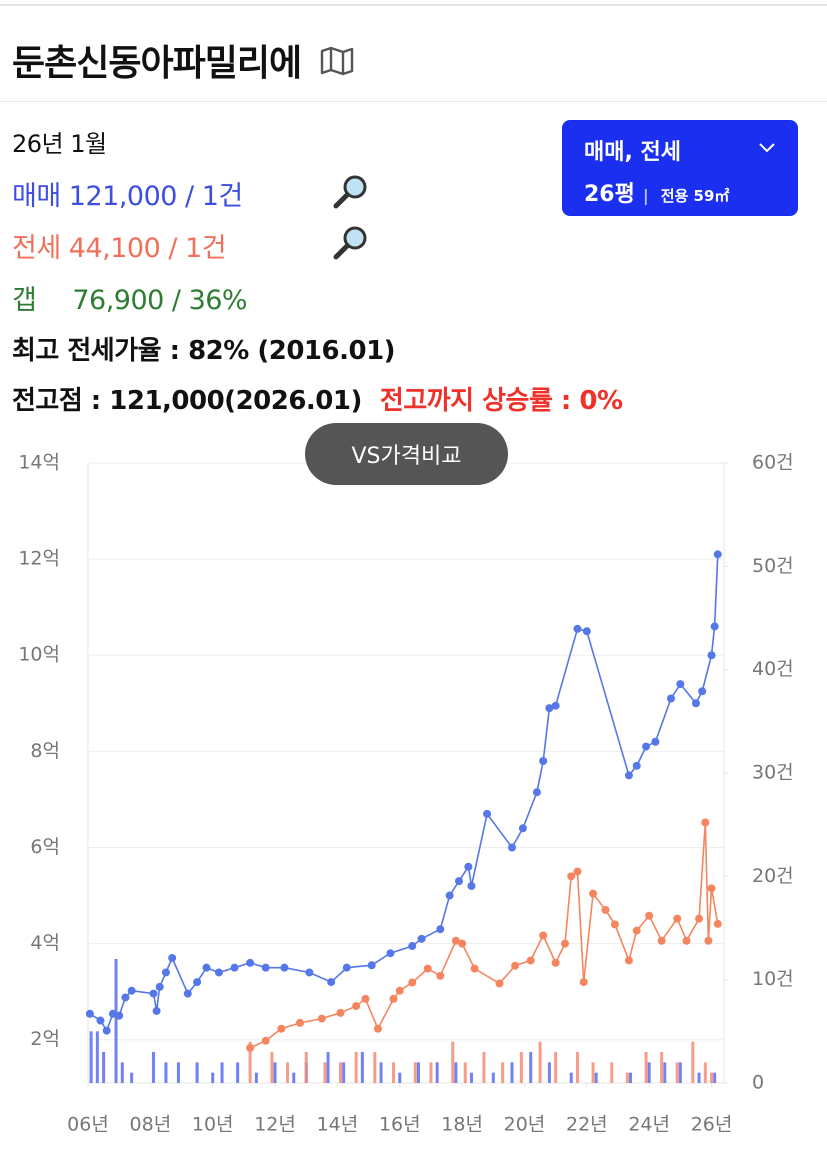  Describe the element at coordinates (587, 1125) in the screenshot. I see `x-tick-label: 22년` at that location.